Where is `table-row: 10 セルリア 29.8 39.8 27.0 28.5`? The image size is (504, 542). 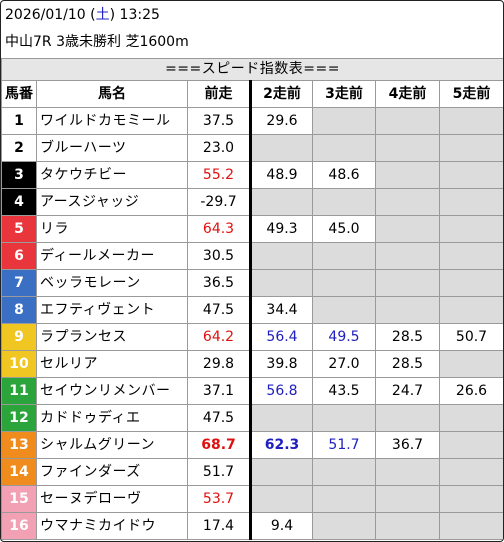 table-row: 10 セルリア 29.8 39.8 27.0 28.5 is located at coordinates (252, 364).